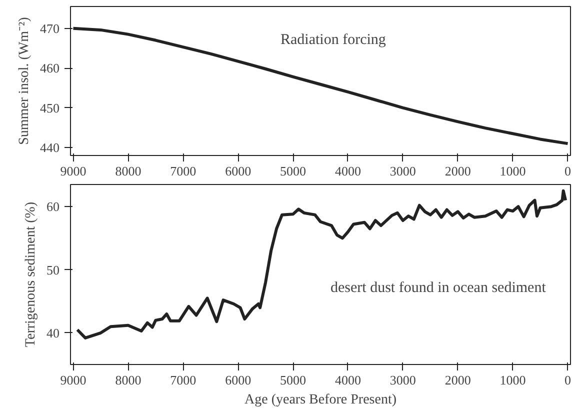  Describe the element at coordinates (31, 275) in the screenshot. I see `y-axis-title: Terrigenous sediment (%)` at that location.